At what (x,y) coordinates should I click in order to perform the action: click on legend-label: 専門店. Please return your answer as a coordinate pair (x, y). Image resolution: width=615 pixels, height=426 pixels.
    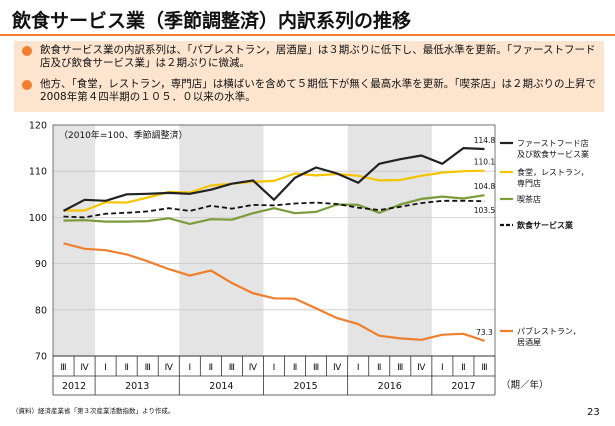
    Looking at the image, I should click on (529, 183).